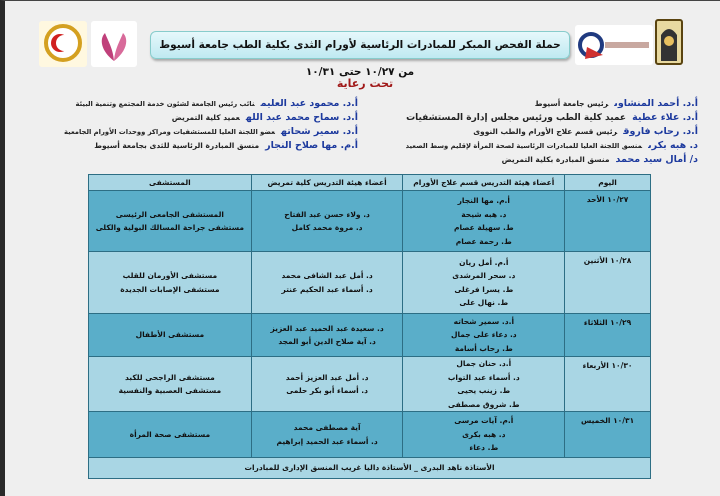  What do you see at coordinates (607, 182) in the screenshot?
I see `column-header-day: اليوم` at bounding box center [607, 182].